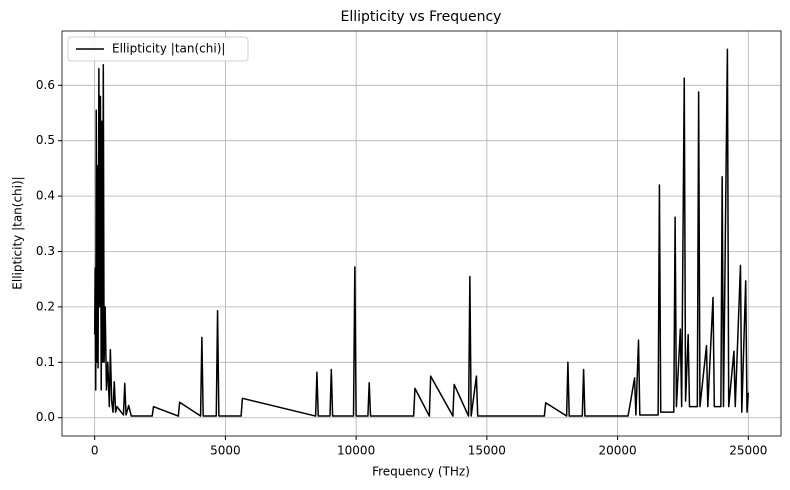 The width and height of the screenshot is (790, 490). What do you see at coordinates (421, 17) in the screenshot?
I see `chart-title: Ellipticity vs Frequency` at bounding box center [421, 17].